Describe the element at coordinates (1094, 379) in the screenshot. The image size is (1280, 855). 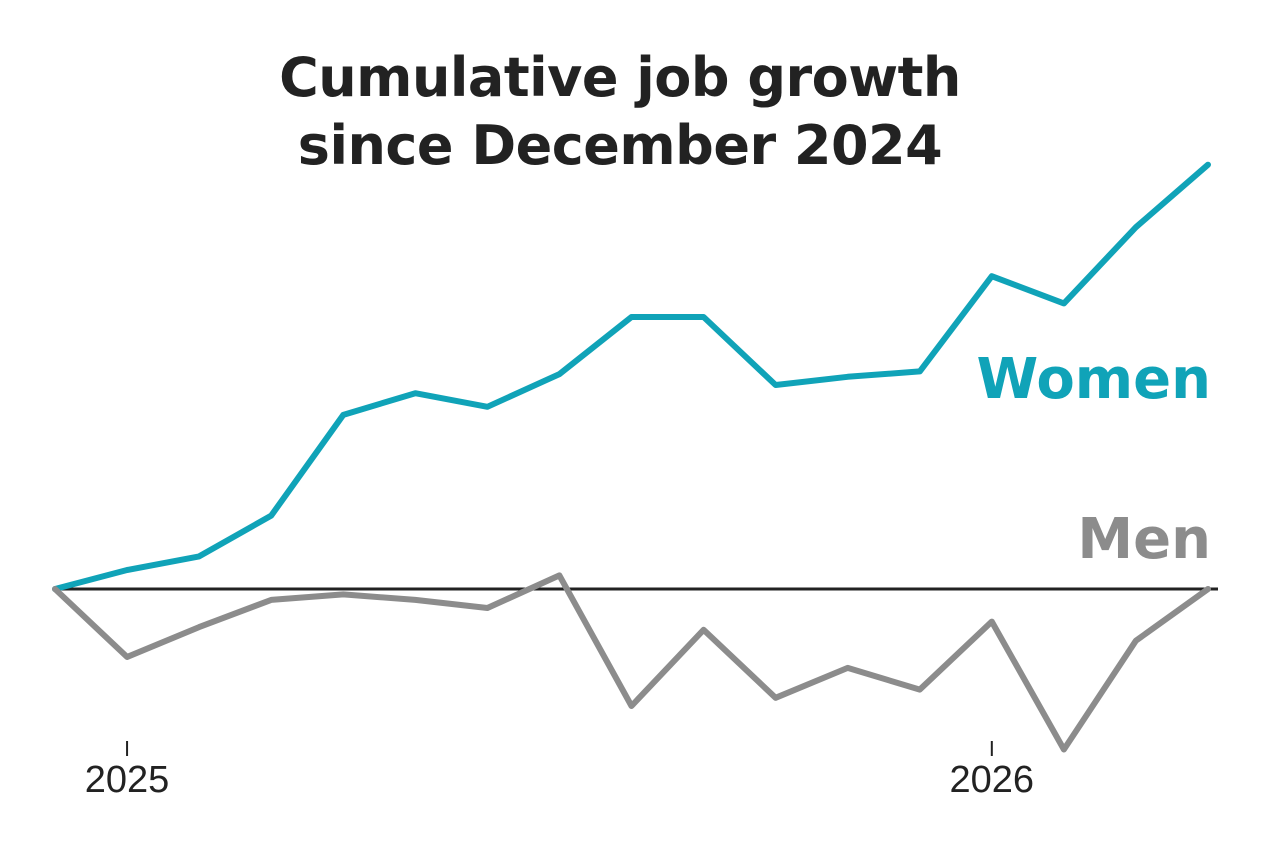
I see `series-label-women: Women` at that location.